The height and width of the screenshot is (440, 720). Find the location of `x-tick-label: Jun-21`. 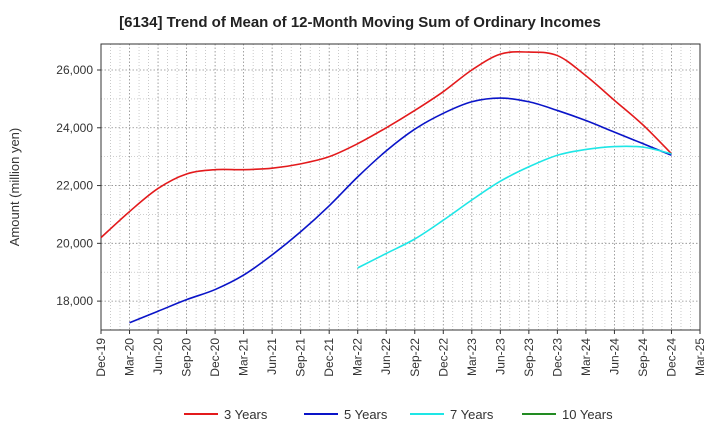

x-tick-label: Jun-21 is located at coordinates (272, 356).